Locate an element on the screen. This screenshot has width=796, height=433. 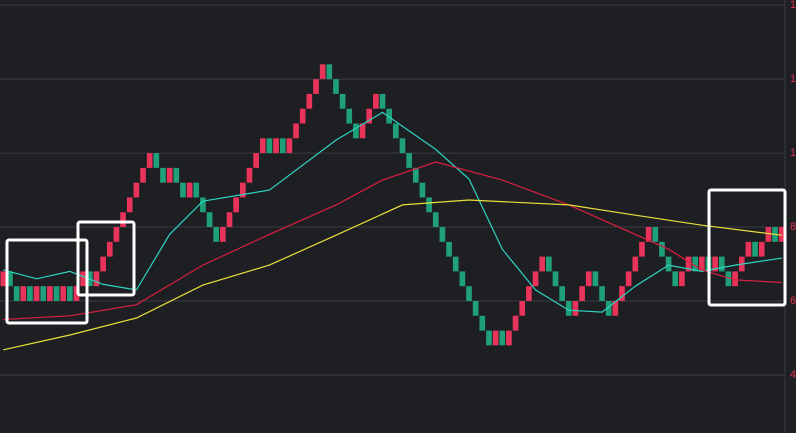
y-tick-label: 8 is located at coordinates (793, 227).